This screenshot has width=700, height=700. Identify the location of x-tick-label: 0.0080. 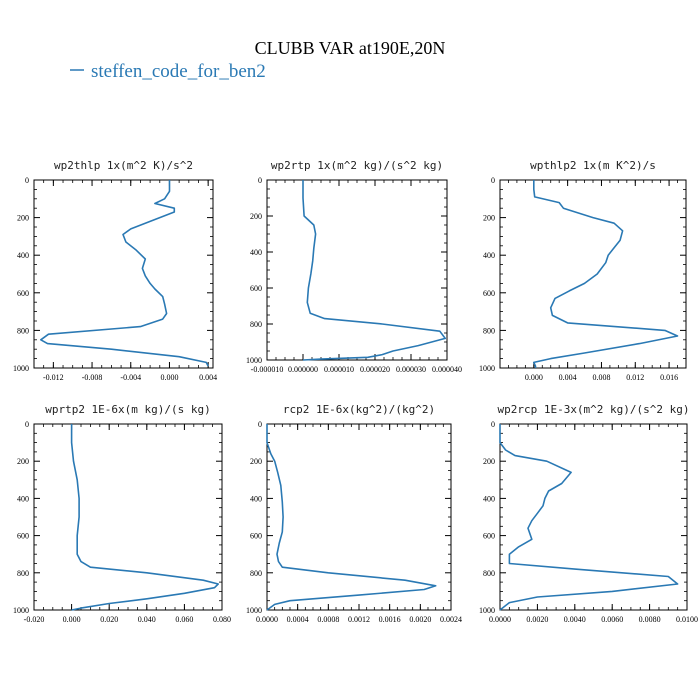
(650, 619).